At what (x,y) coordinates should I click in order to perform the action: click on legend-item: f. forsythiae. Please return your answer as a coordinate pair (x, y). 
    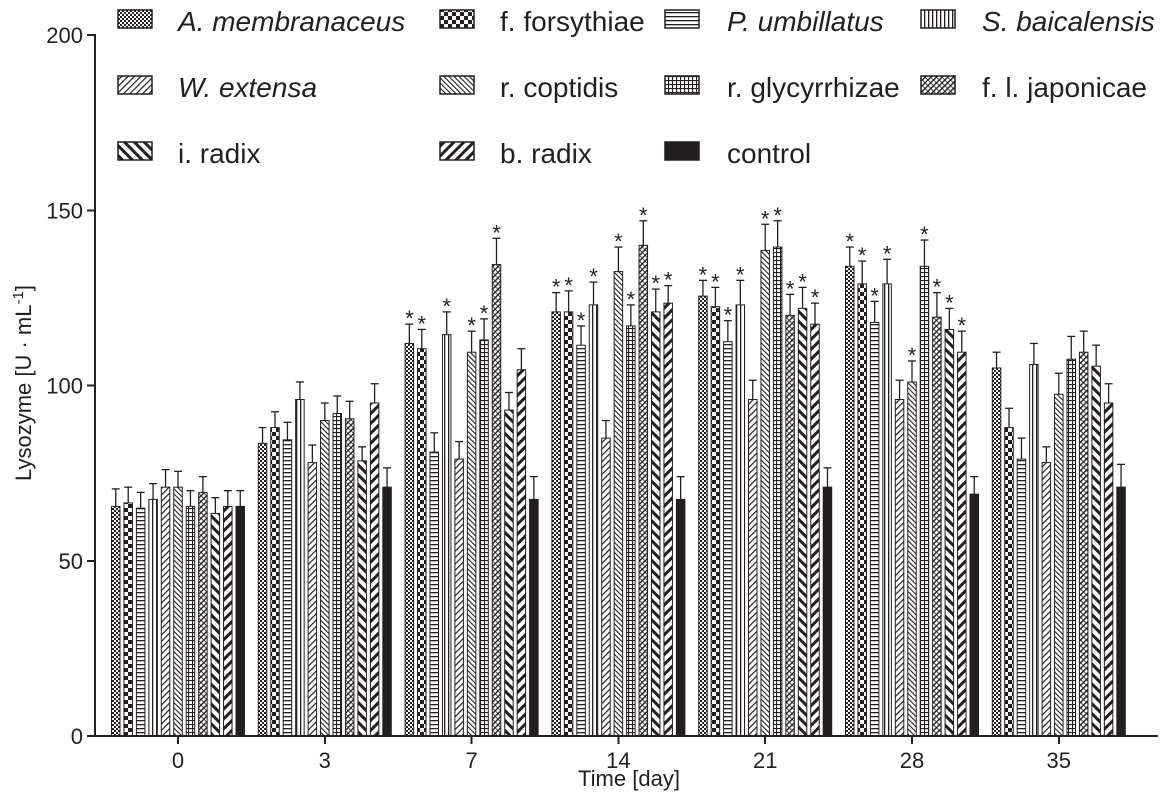
    Looking at the image, I should click on (542, 21).